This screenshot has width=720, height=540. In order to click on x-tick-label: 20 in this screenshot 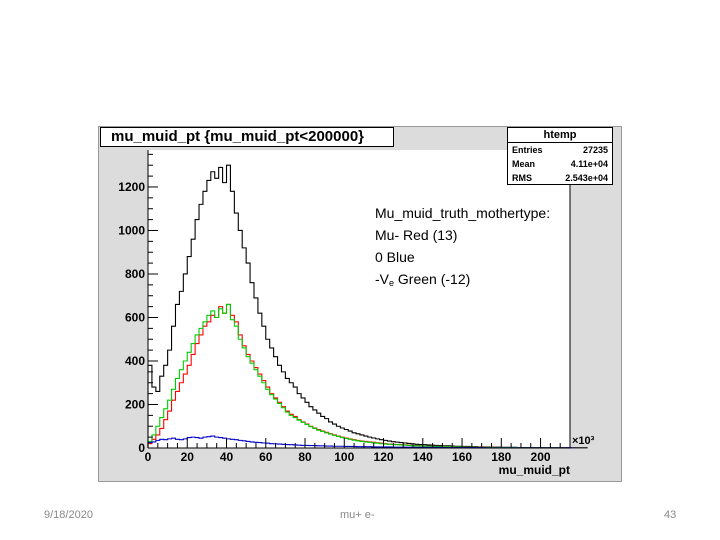, I will do `click(188, 457)`.